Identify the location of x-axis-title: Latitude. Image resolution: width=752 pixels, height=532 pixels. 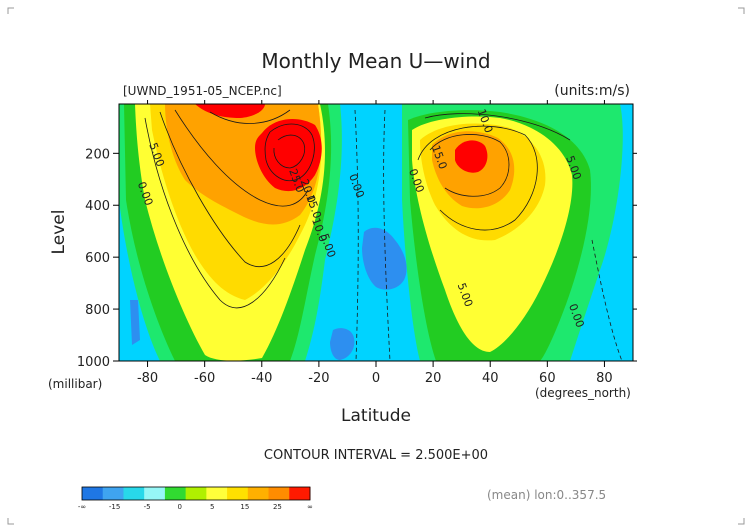
(376, 416).